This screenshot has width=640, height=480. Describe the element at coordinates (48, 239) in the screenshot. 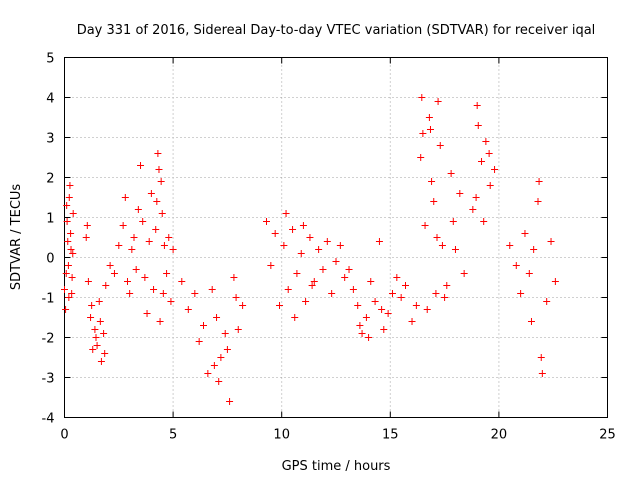

I see `y-tick-labels: -4 -3 -2 -1 0 1 2 3 4 5` at that location.